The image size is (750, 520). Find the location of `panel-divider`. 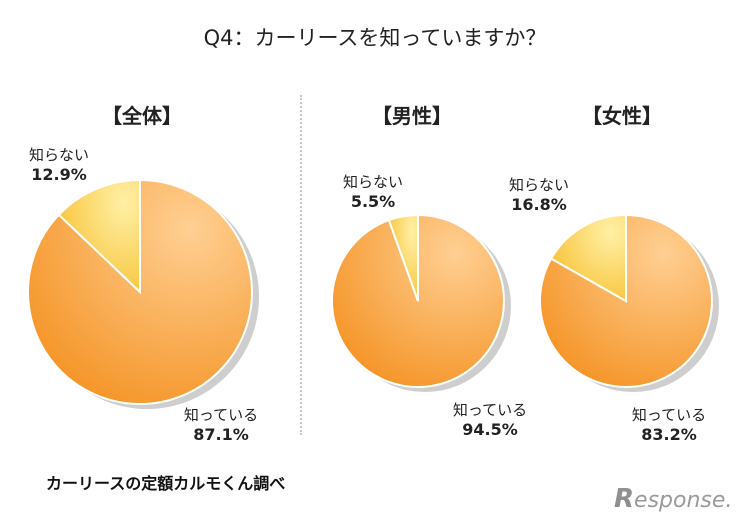

panel-divider is located at coordinates (301, 265).